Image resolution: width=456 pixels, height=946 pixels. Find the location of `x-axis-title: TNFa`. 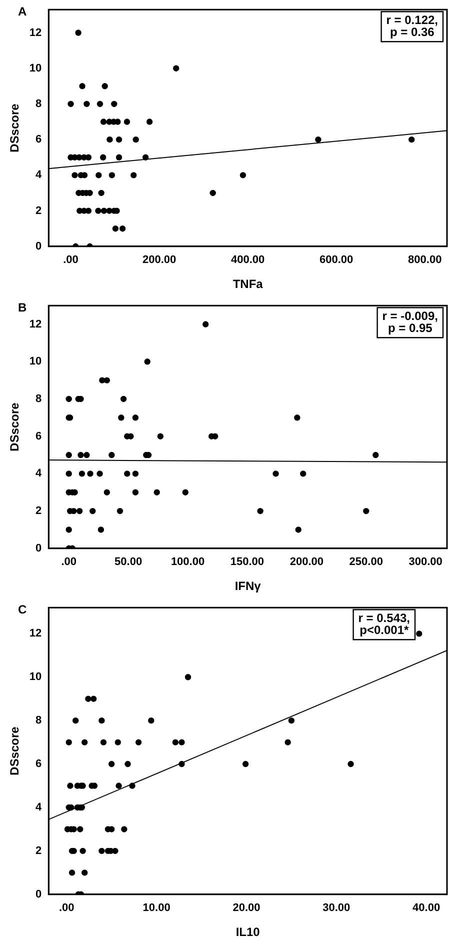

x-axis-title: TNFa is located at coordinates (248, 284).